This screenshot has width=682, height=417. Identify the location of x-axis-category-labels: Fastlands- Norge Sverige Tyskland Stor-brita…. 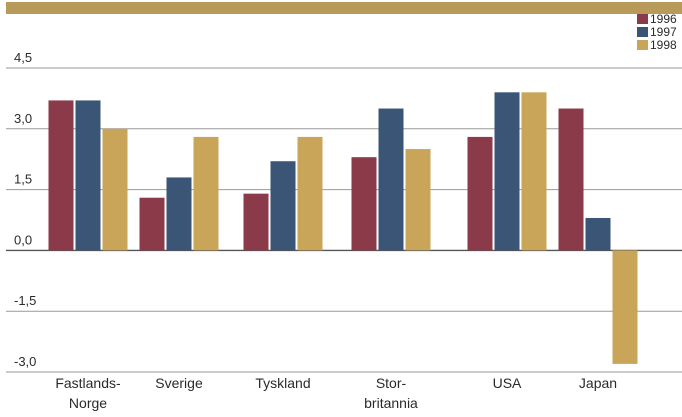
(336, 393).